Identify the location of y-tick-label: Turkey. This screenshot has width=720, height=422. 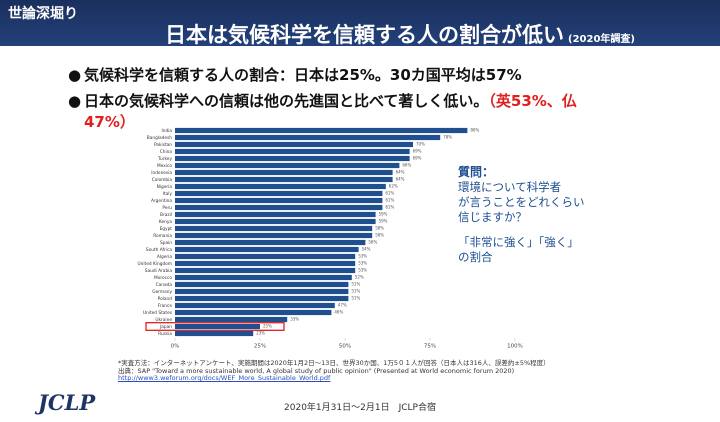
(164, 159).